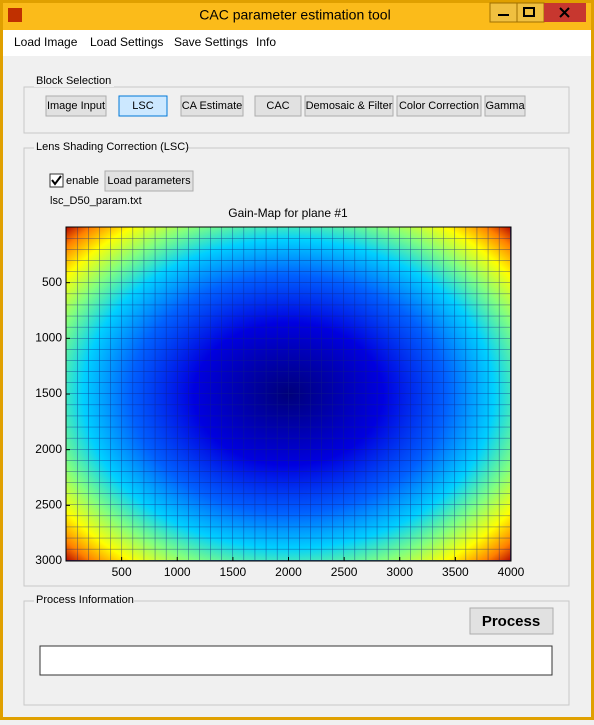  I want to click on y-tick-label: 3000, so click(48, 560).